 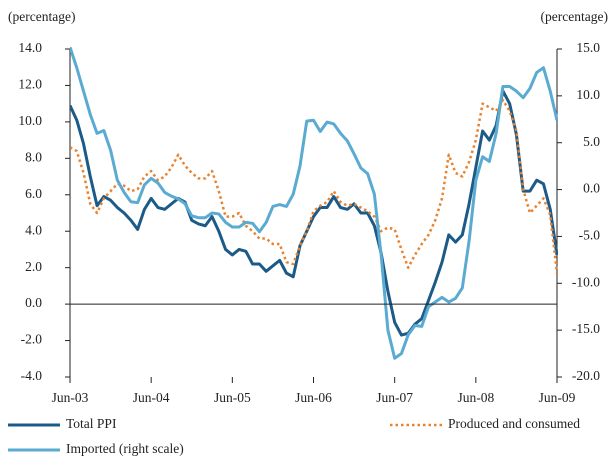 What do you see at coordinates (313, 397) in the screenshot?
I see `x-tick-label: Jun-06` at bounding box center [313, 397].